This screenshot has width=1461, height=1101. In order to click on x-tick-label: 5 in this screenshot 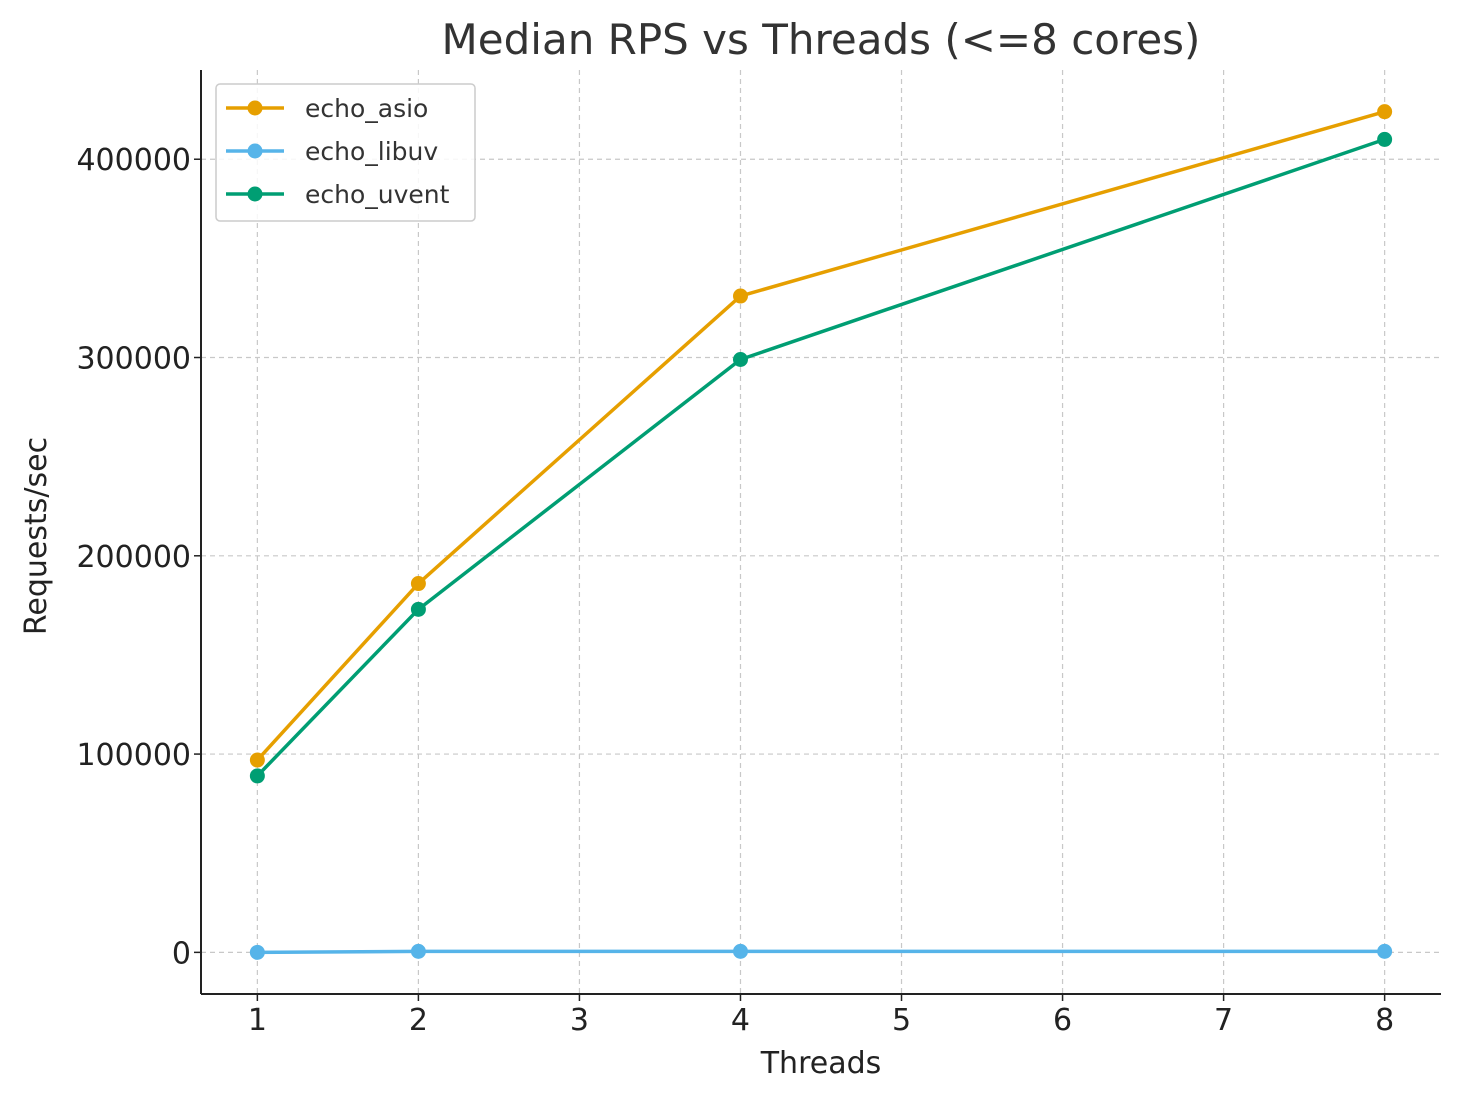, I will do `click(901, 1020)`.